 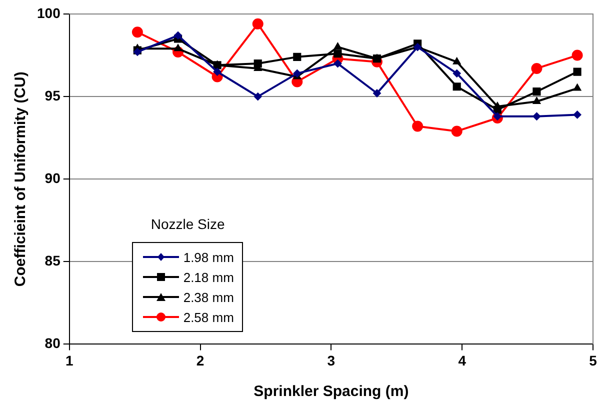 What do you see at coordinates (52, 343) in the screenshot?
I see `y-tick-label: 80` at bounding box center [52, 343].